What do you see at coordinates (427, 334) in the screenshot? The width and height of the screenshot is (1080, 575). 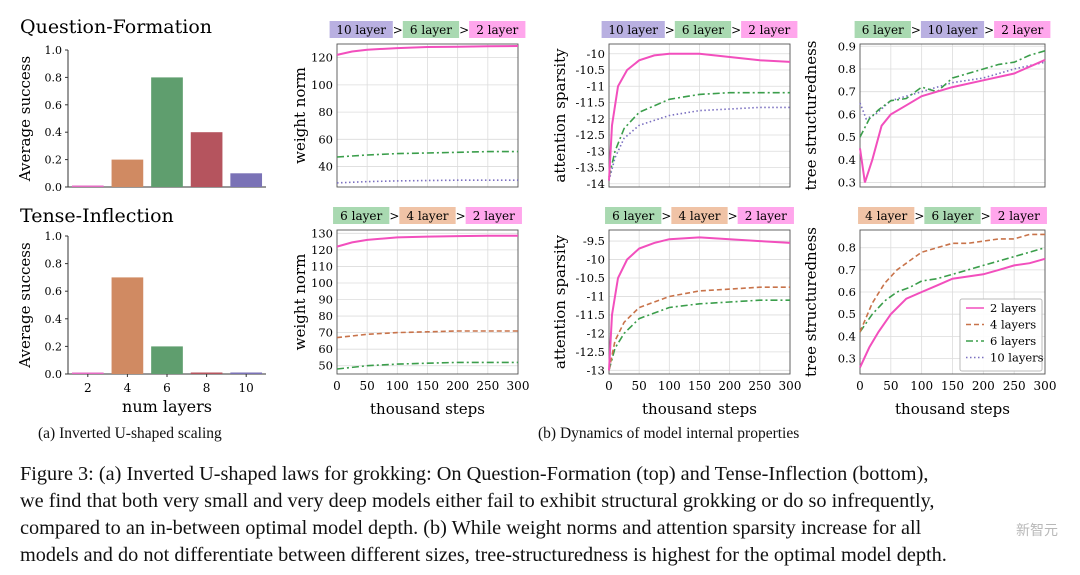 I see `series-line-4-layers` at bounding box center [427, 334].